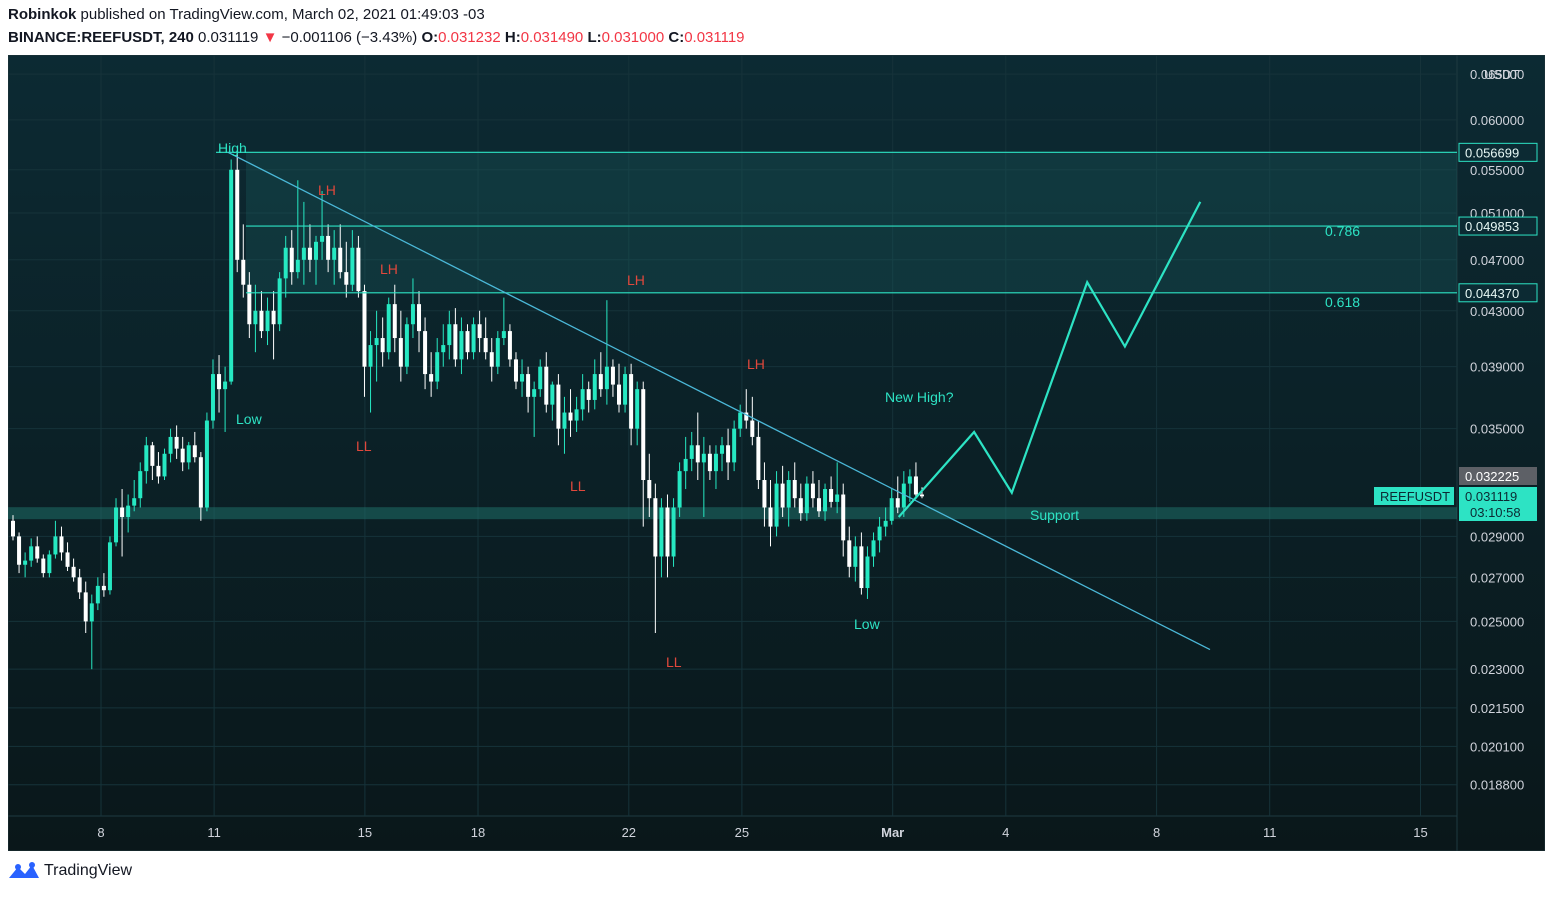 The width and height of the screenshot is (1553, 897). Describe the element at coordinates (633, 37) in the screenshot. I see `low-value: 0.031000` at that location.